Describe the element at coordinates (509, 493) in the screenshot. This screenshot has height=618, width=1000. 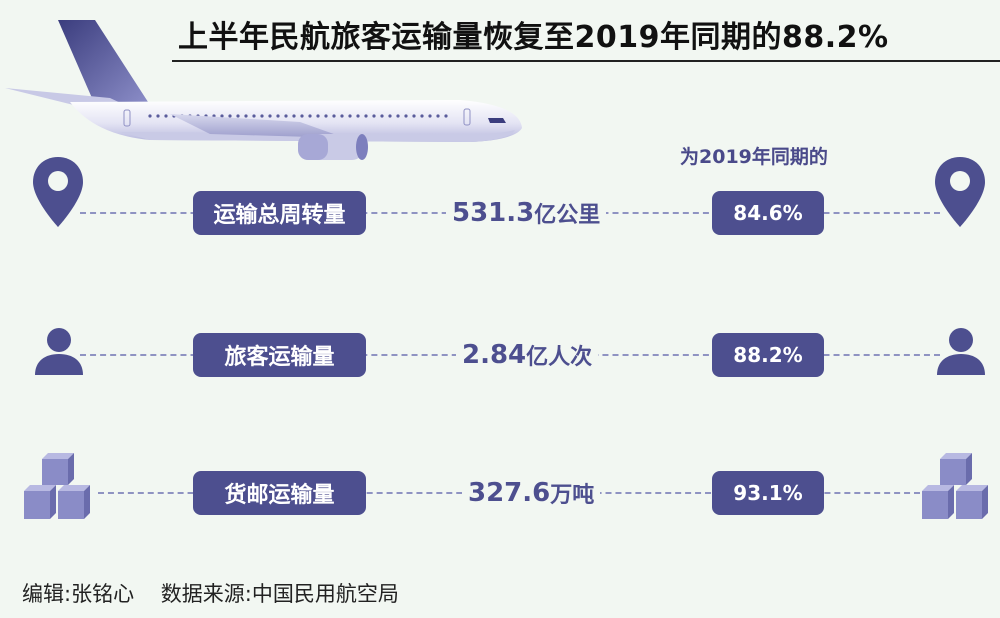
I see `value-number: 327.6` at that location.